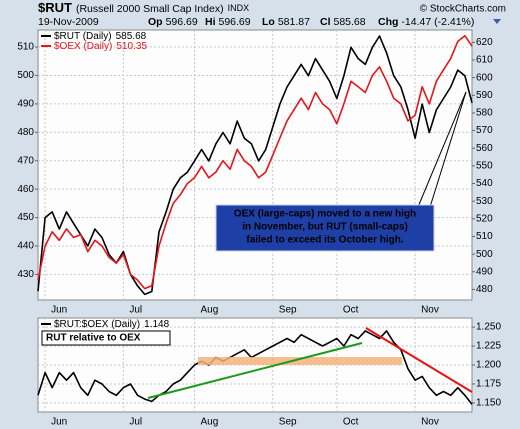 This screenshot has height=429, width=520. Describe the element at coordinates (484, 130) in the screenshot. I see `y-tick-label: 570` at that location.